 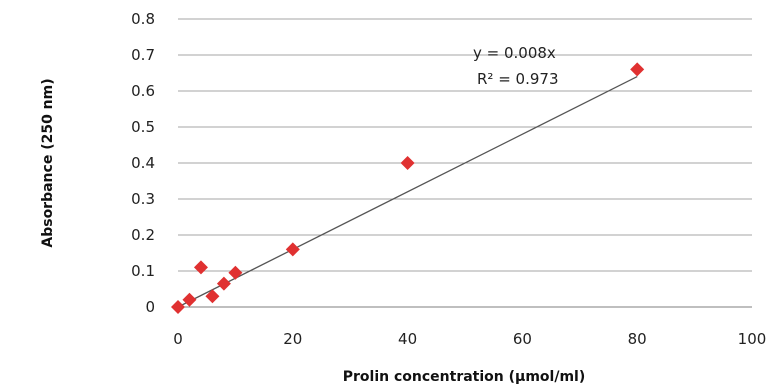 What do you see at coordinates (143, 127) in the screenshot?
I see `y-tick-label: 0.5` at bounding box center [143, 127].